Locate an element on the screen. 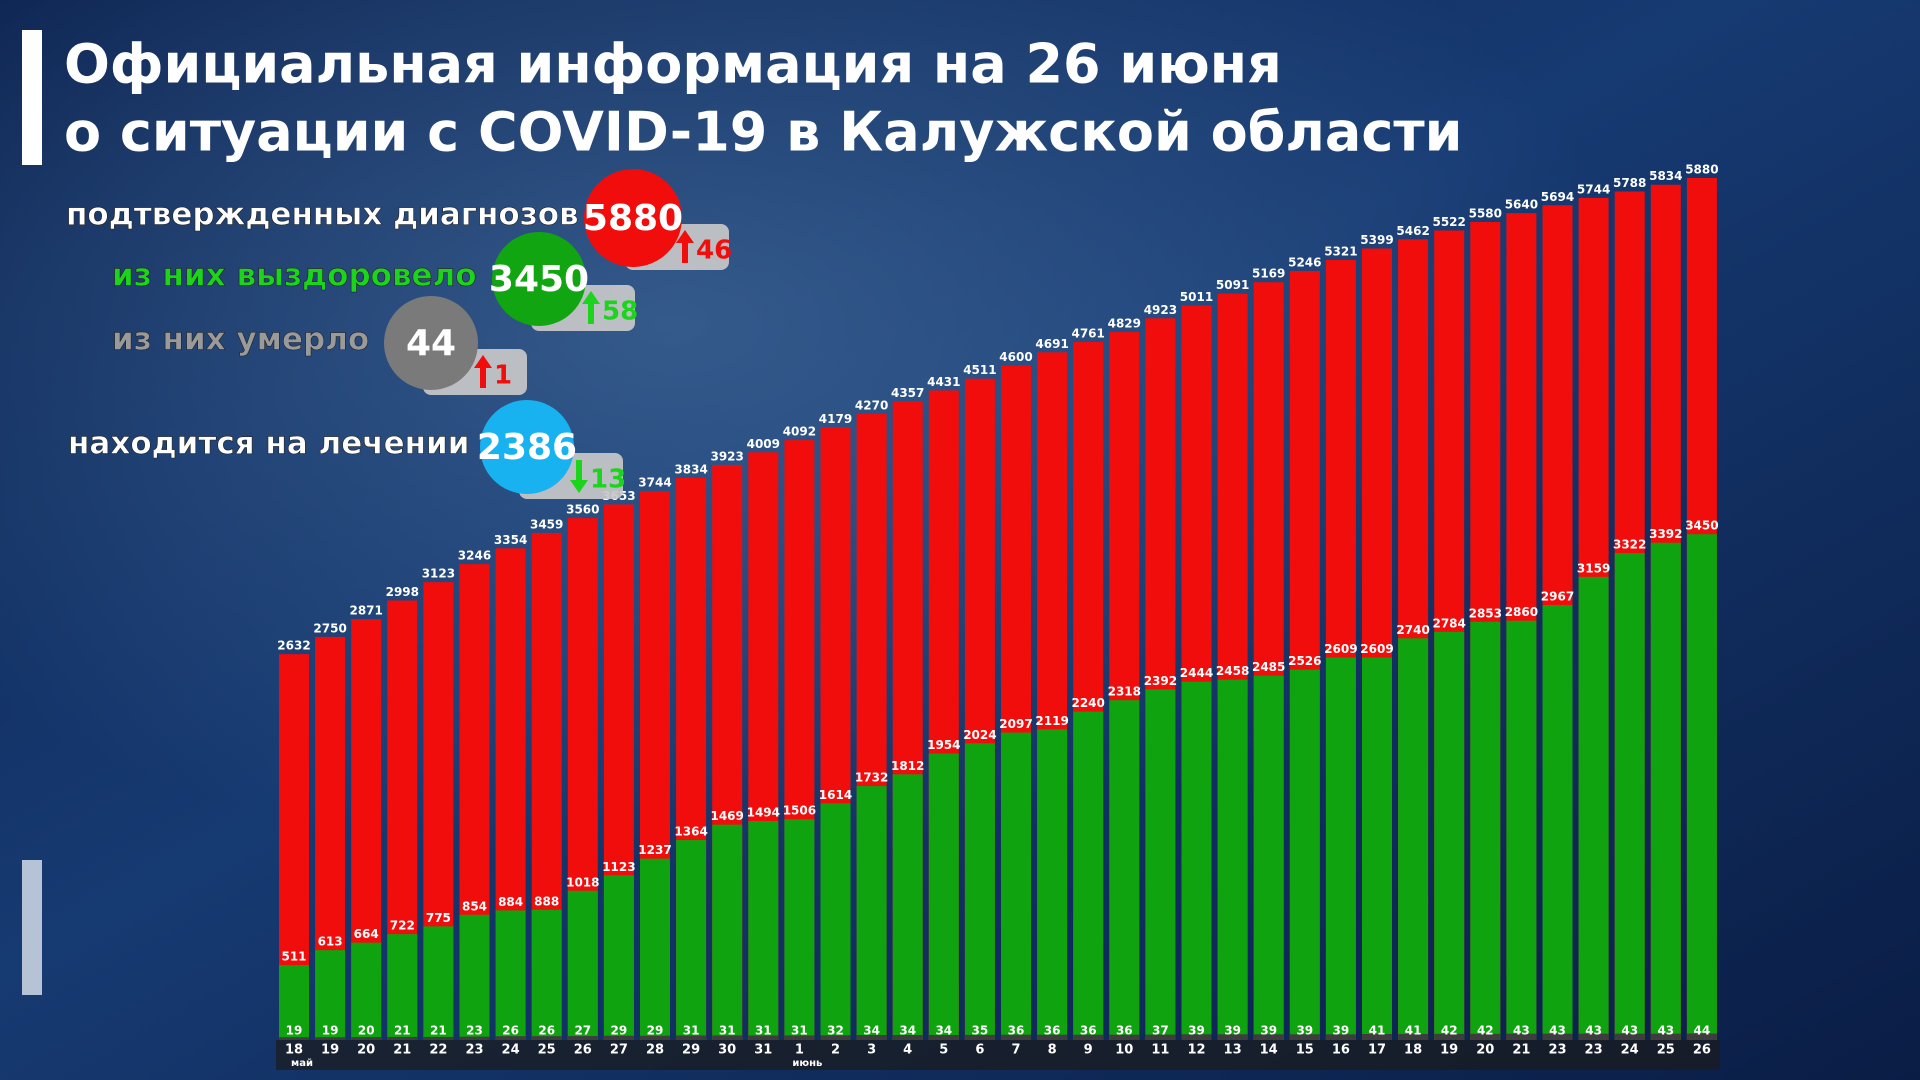 The height and width of the screenshot is (1080, 1920). value-label: 5522 is located at coordinates (1448, 222).